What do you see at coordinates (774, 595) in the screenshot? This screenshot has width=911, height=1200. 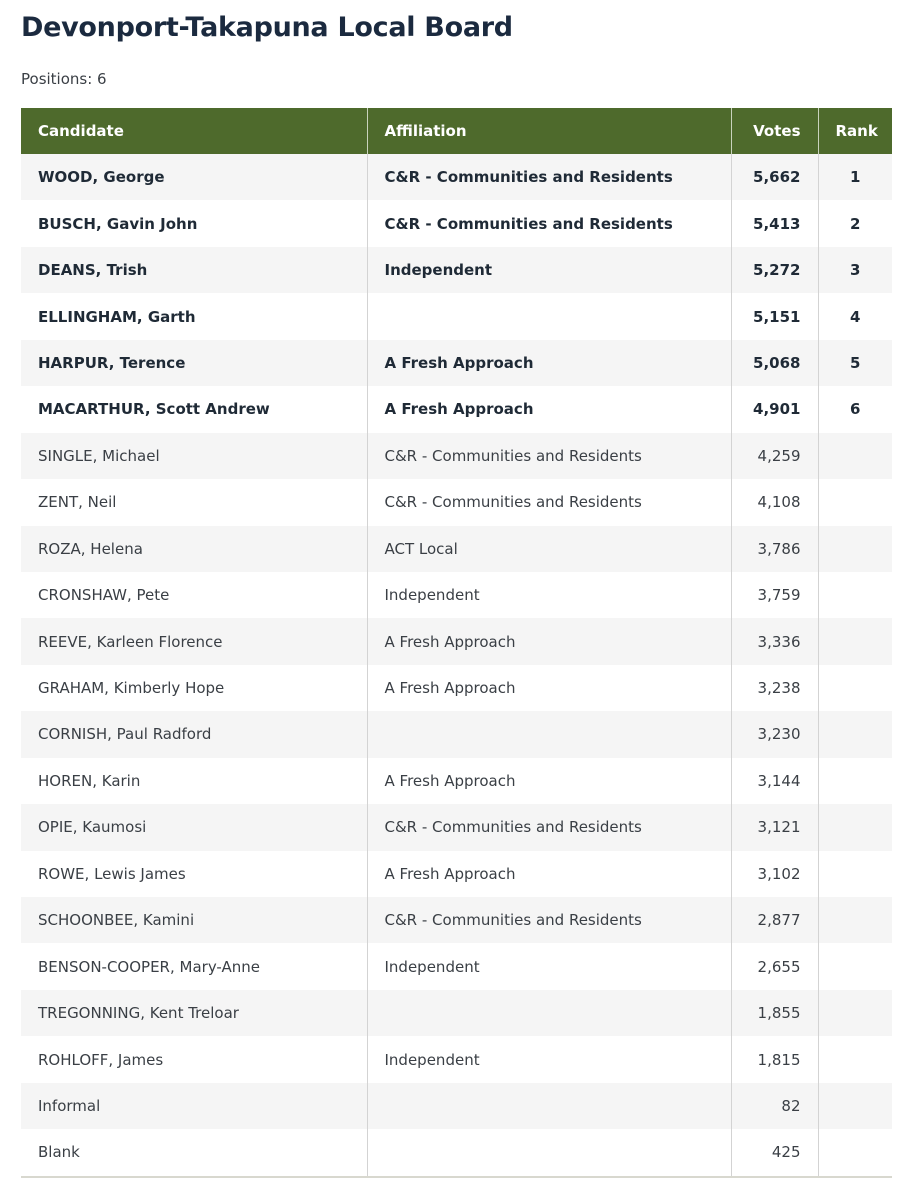 I see `cell-votes: 3,759` at bounding box center [774, 595].